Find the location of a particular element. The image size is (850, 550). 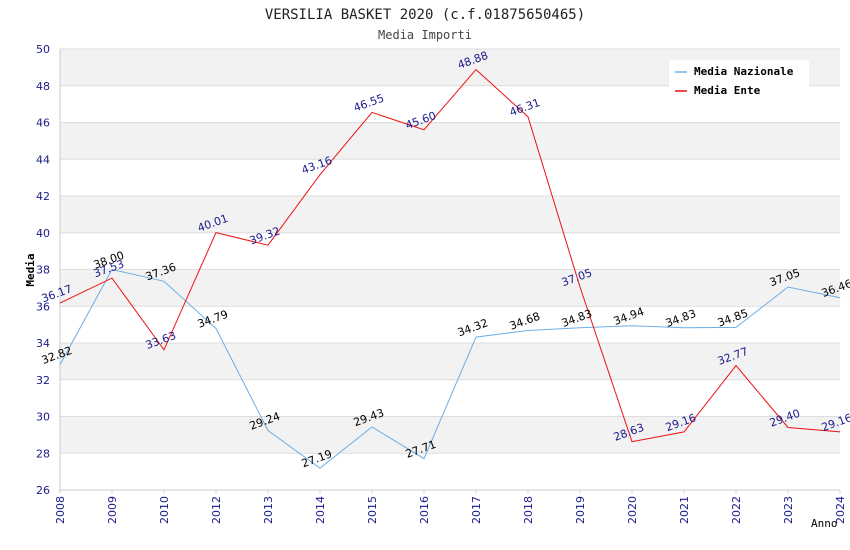

y-tick-label-50: 50 is located at coordinates (43, 49).